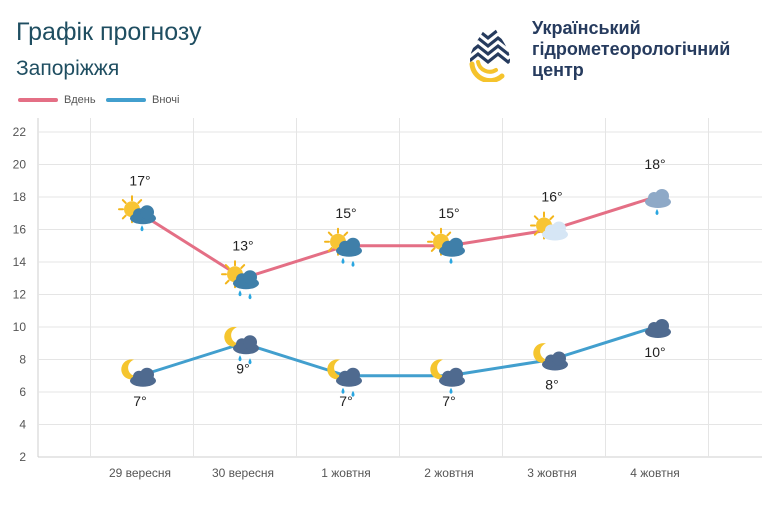  I want to click on logo: Український гідрометеорологічний центр, so click(616, 51).